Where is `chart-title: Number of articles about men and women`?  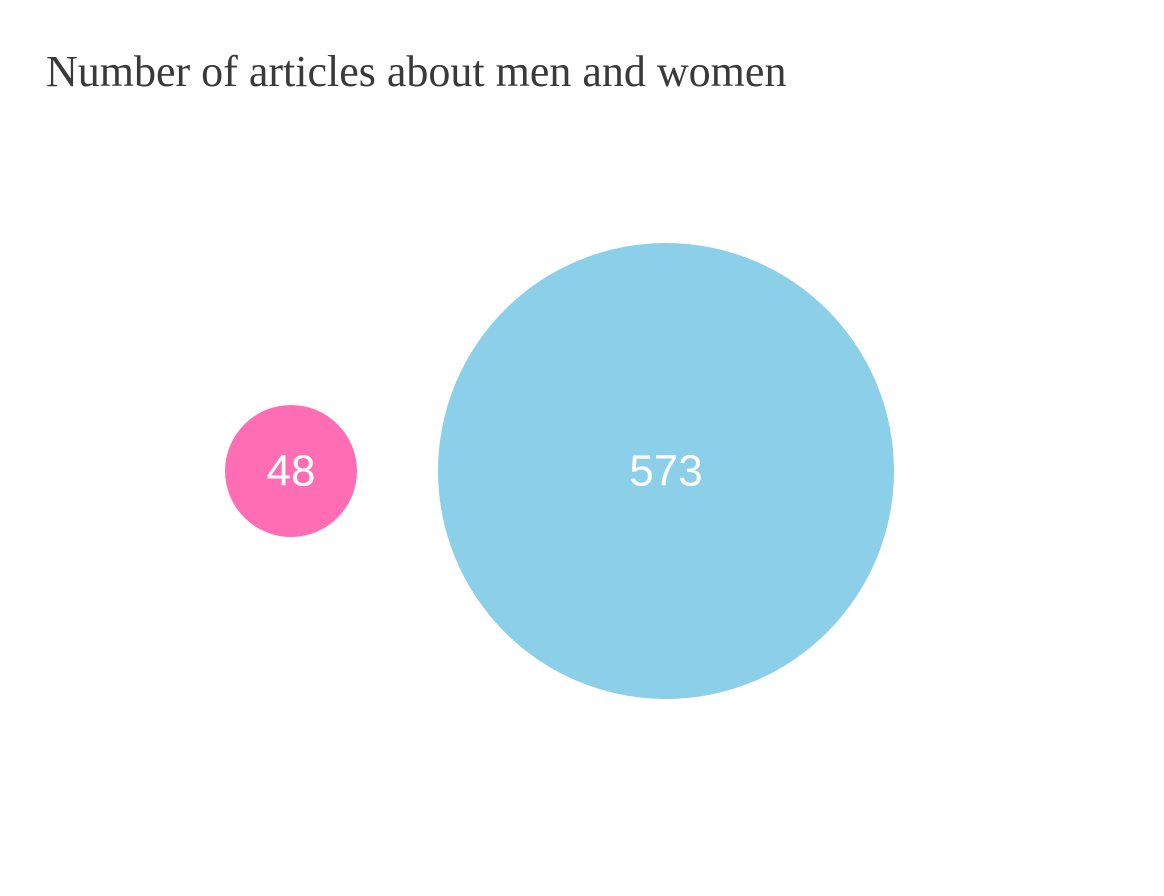 chart-title: Number of articles about men and women is located at coordinates (416, 71).